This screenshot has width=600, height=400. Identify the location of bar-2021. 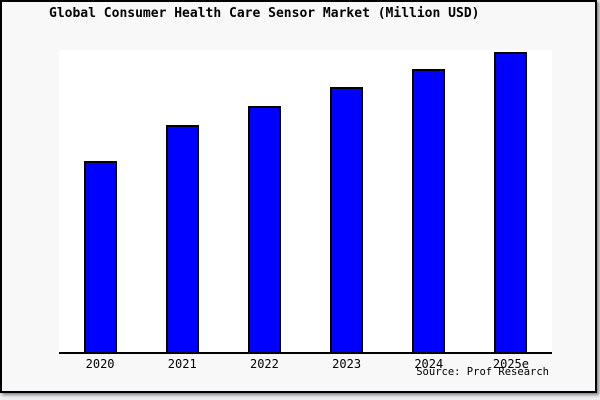
(182, 238).